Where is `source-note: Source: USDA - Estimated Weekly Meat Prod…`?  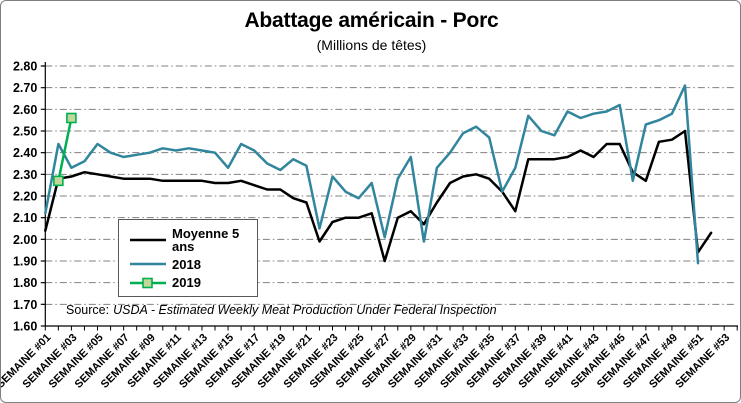 source-note: Source: USDA - Estimated Weekly Meat Prod… is located at coordinates (281, 310).